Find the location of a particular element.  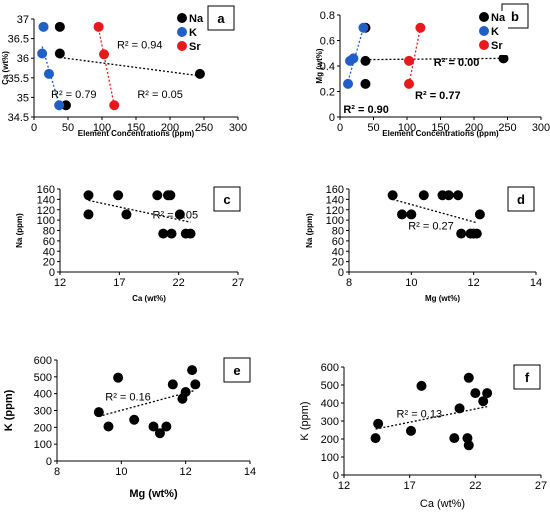

y-tick-label: 60 is located at coordinates (338, 242).